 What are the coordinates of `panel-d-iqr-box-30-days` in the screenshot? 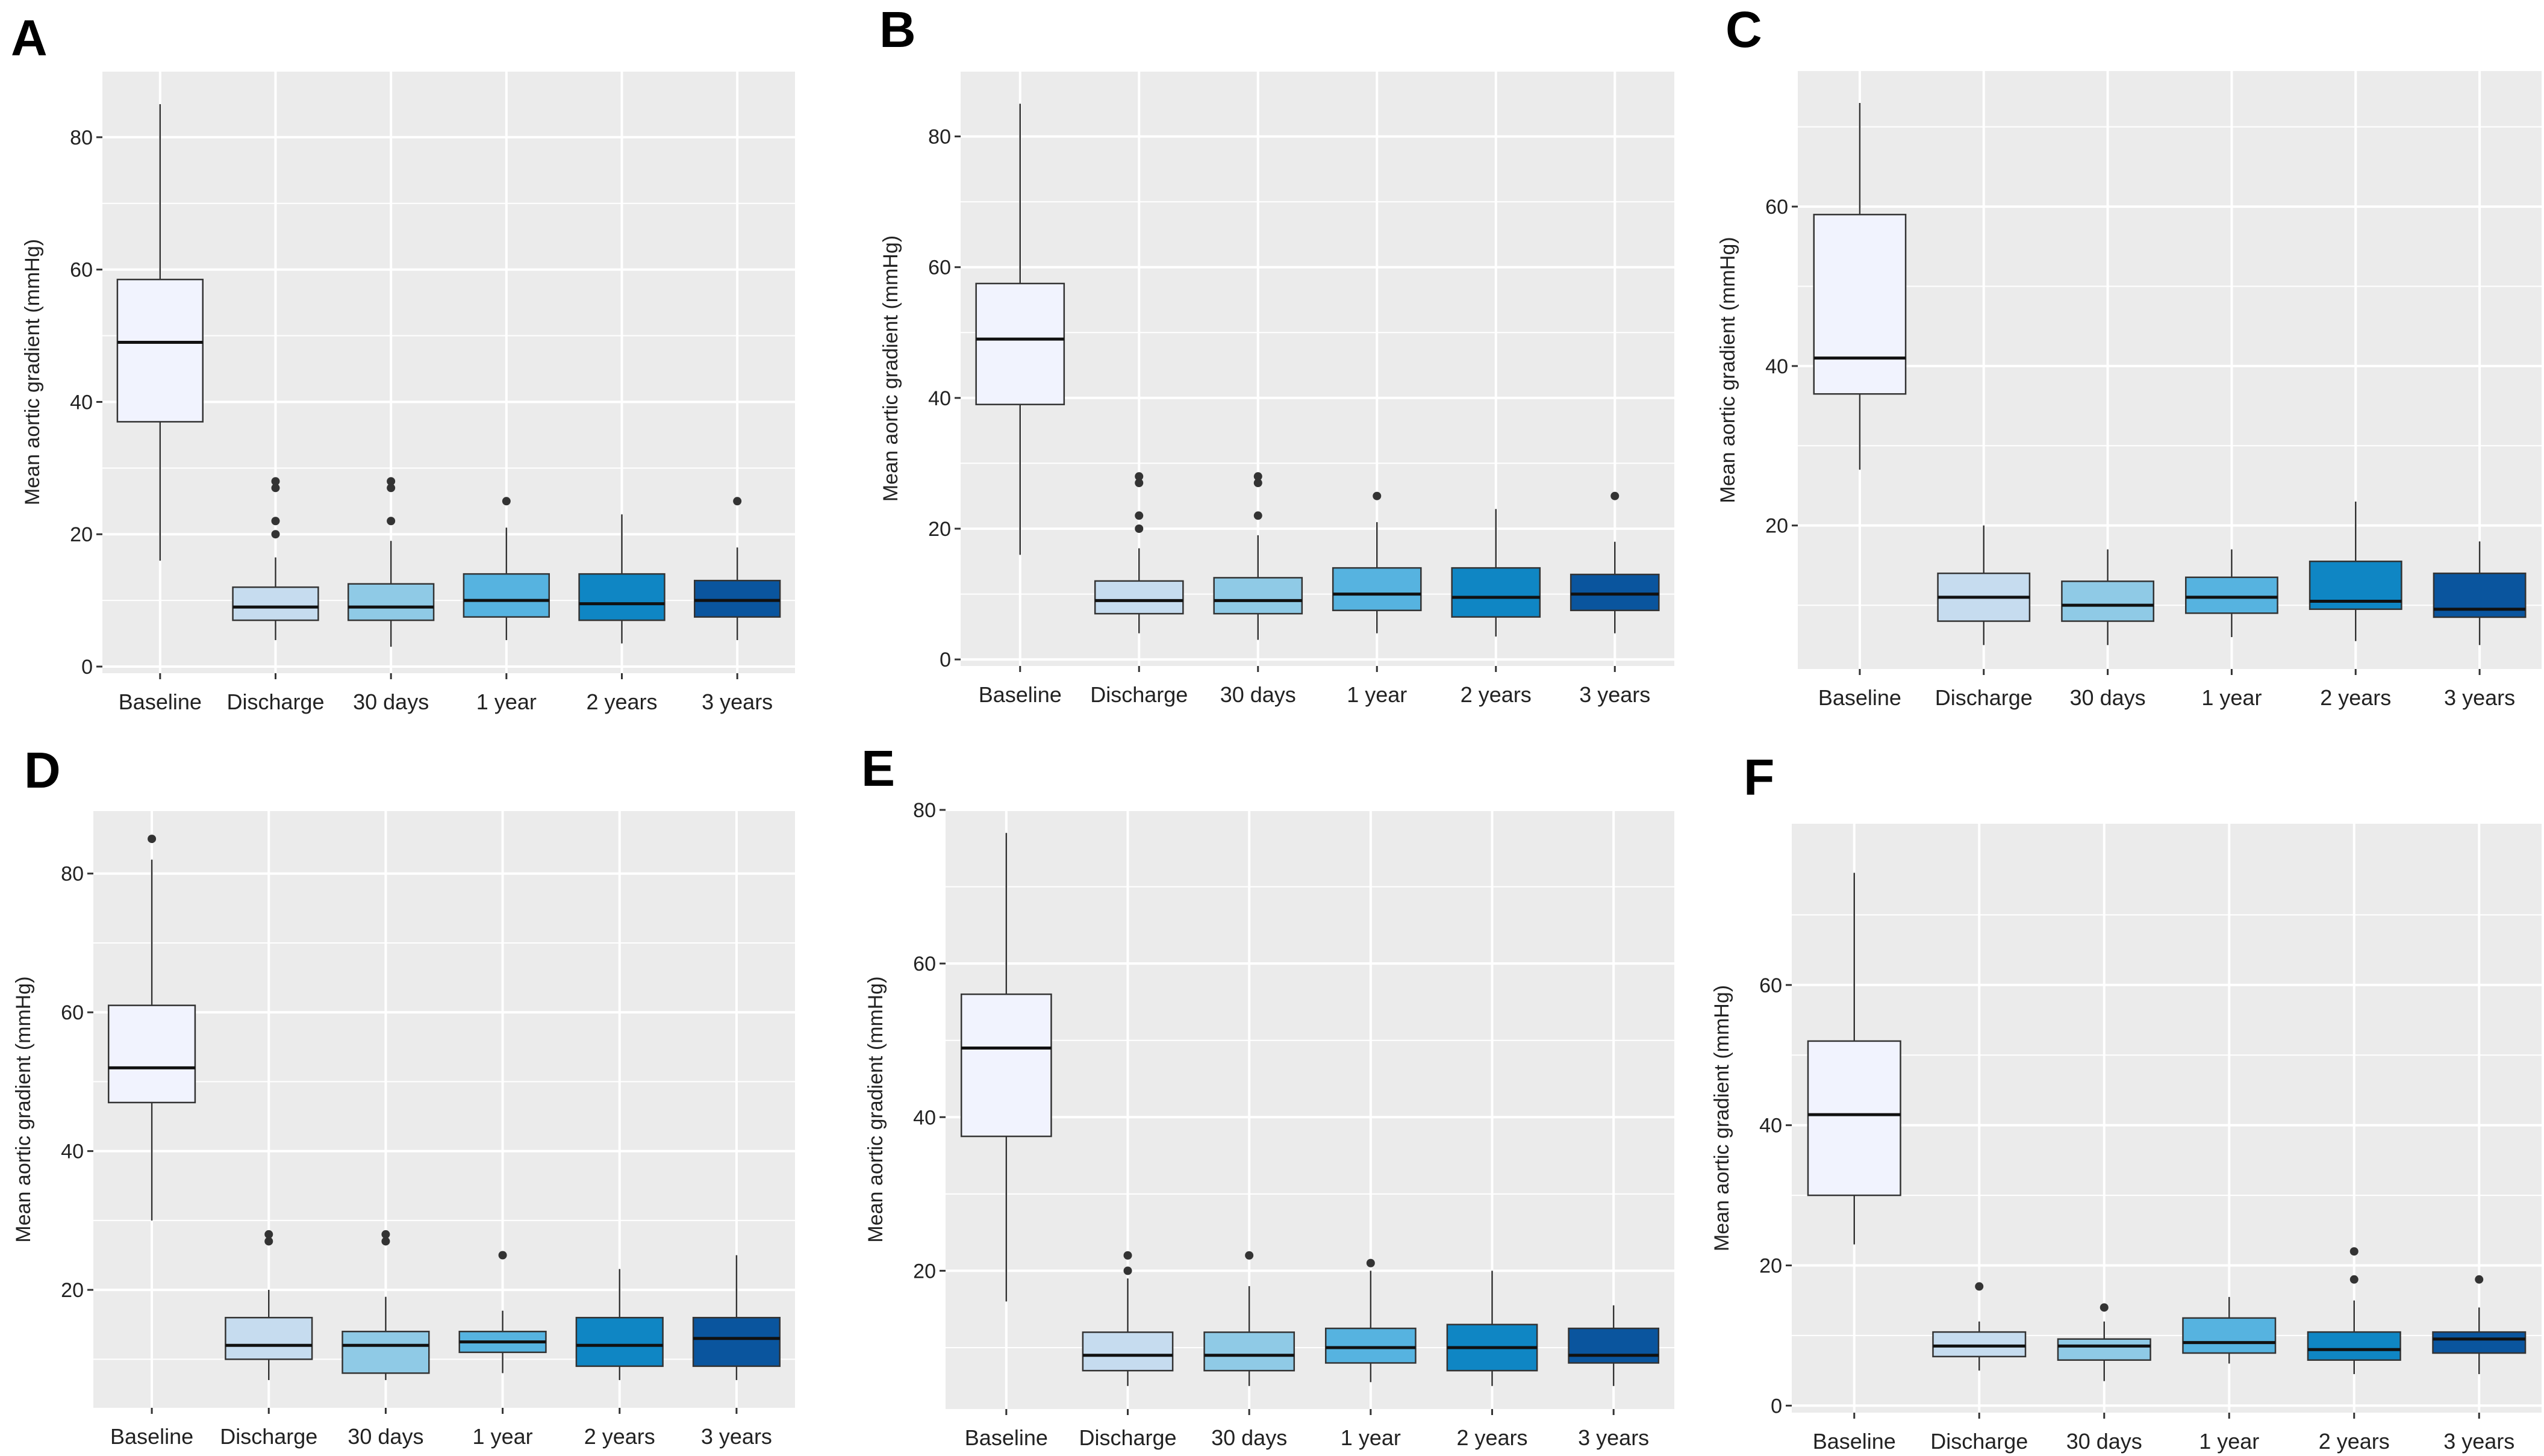 It's located at (386, 1352).